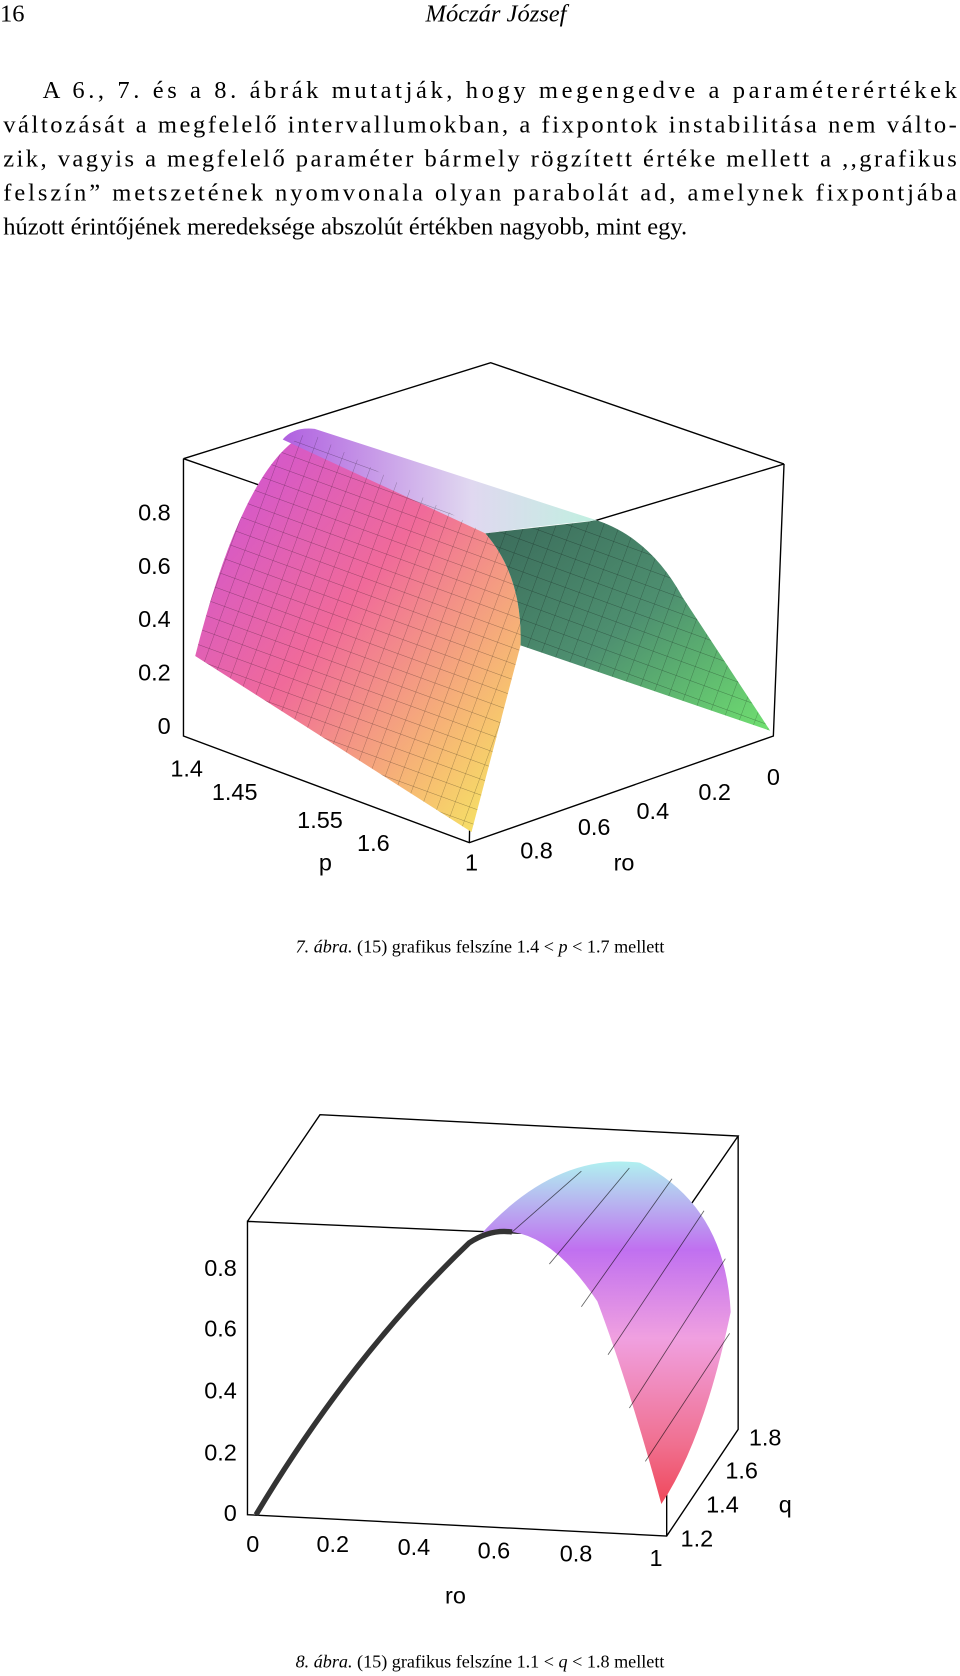 This screenshot has width=960, height=1676. Describe the element at coordinates (320, 820) in the screenshot. I see `tick-label: 1.55` at that location.